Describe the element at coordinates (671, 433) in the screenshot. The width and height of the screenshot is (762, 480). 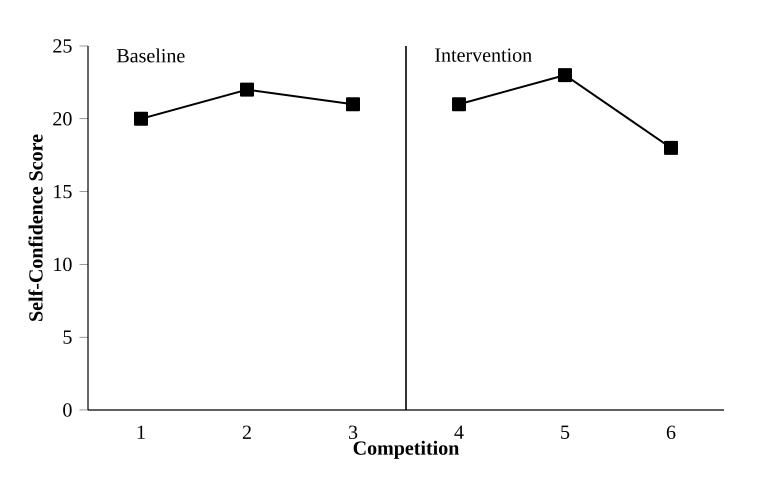
I see `x-tick-label: 6` at that location.